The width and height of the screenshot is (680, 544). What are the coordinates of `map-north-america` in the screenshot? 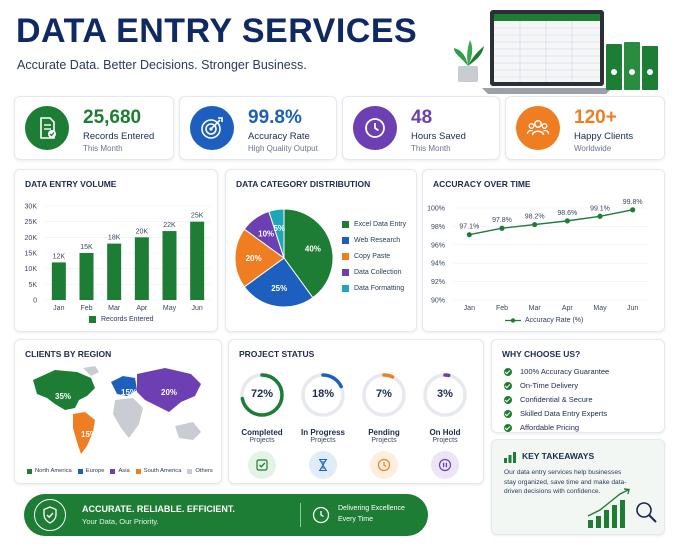 It's located at (64, 390).